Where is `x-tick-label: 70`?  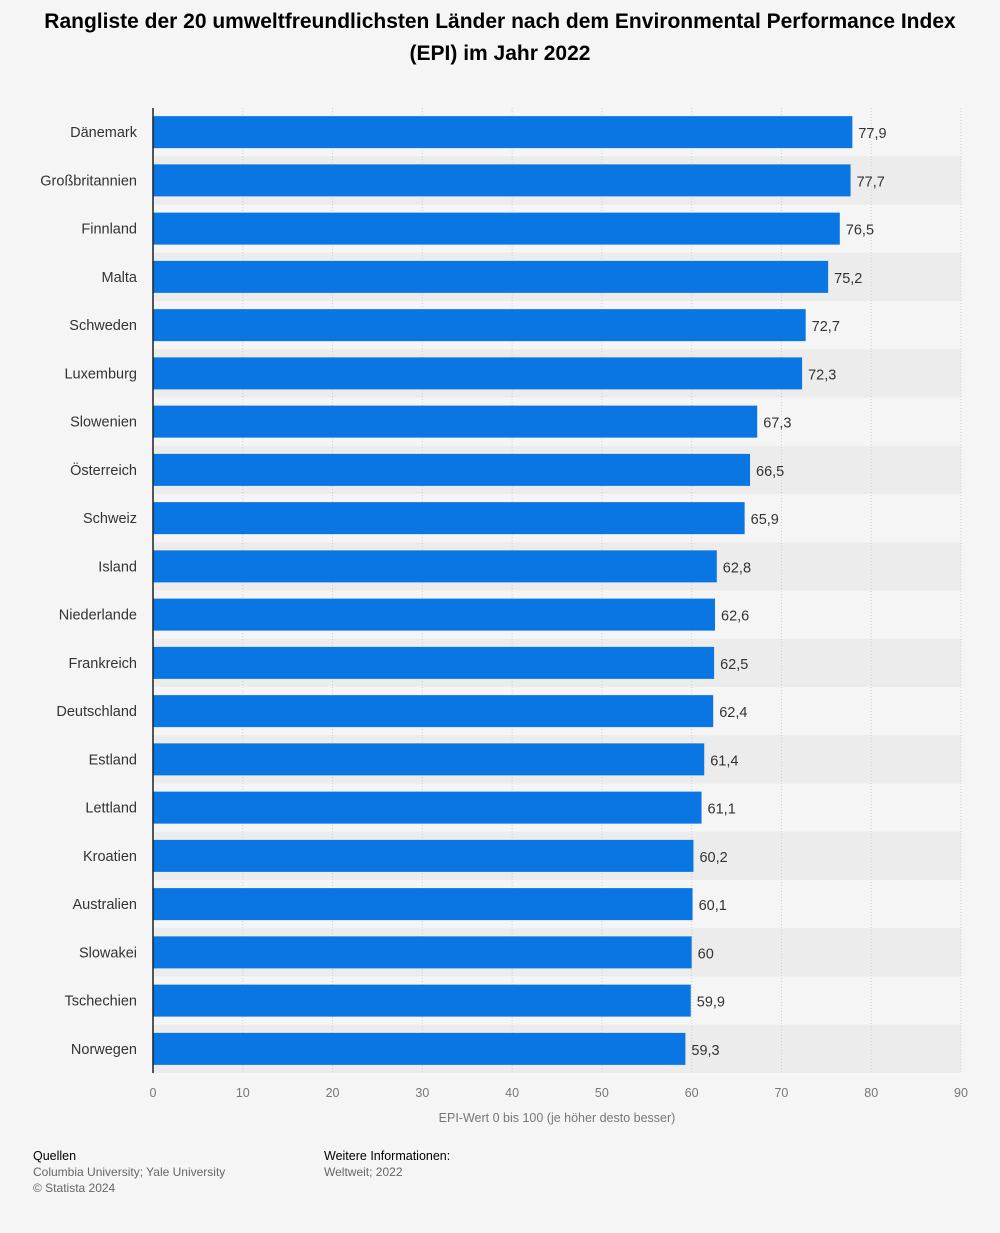
x-tick-label: 70 is located at coordinates (781, 1093).